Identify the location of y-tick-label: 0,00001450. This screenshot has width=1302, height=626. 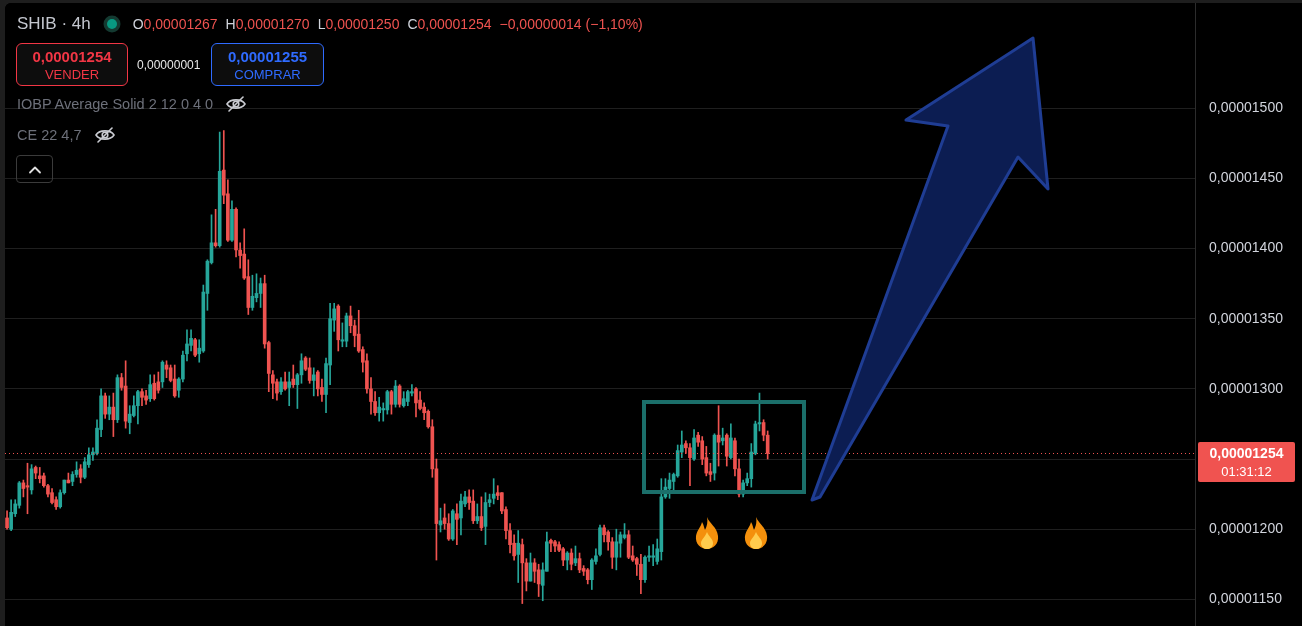
(1246, 177).